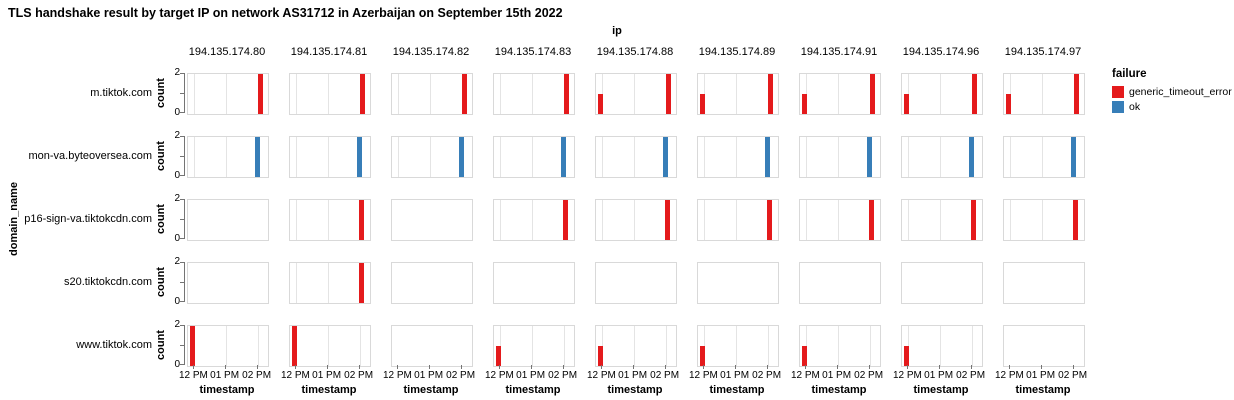 Image resolution: width=1234 pixels, height=400 pixels. I want to click on column-header: 194.135.174.97, so click(1043, 52).